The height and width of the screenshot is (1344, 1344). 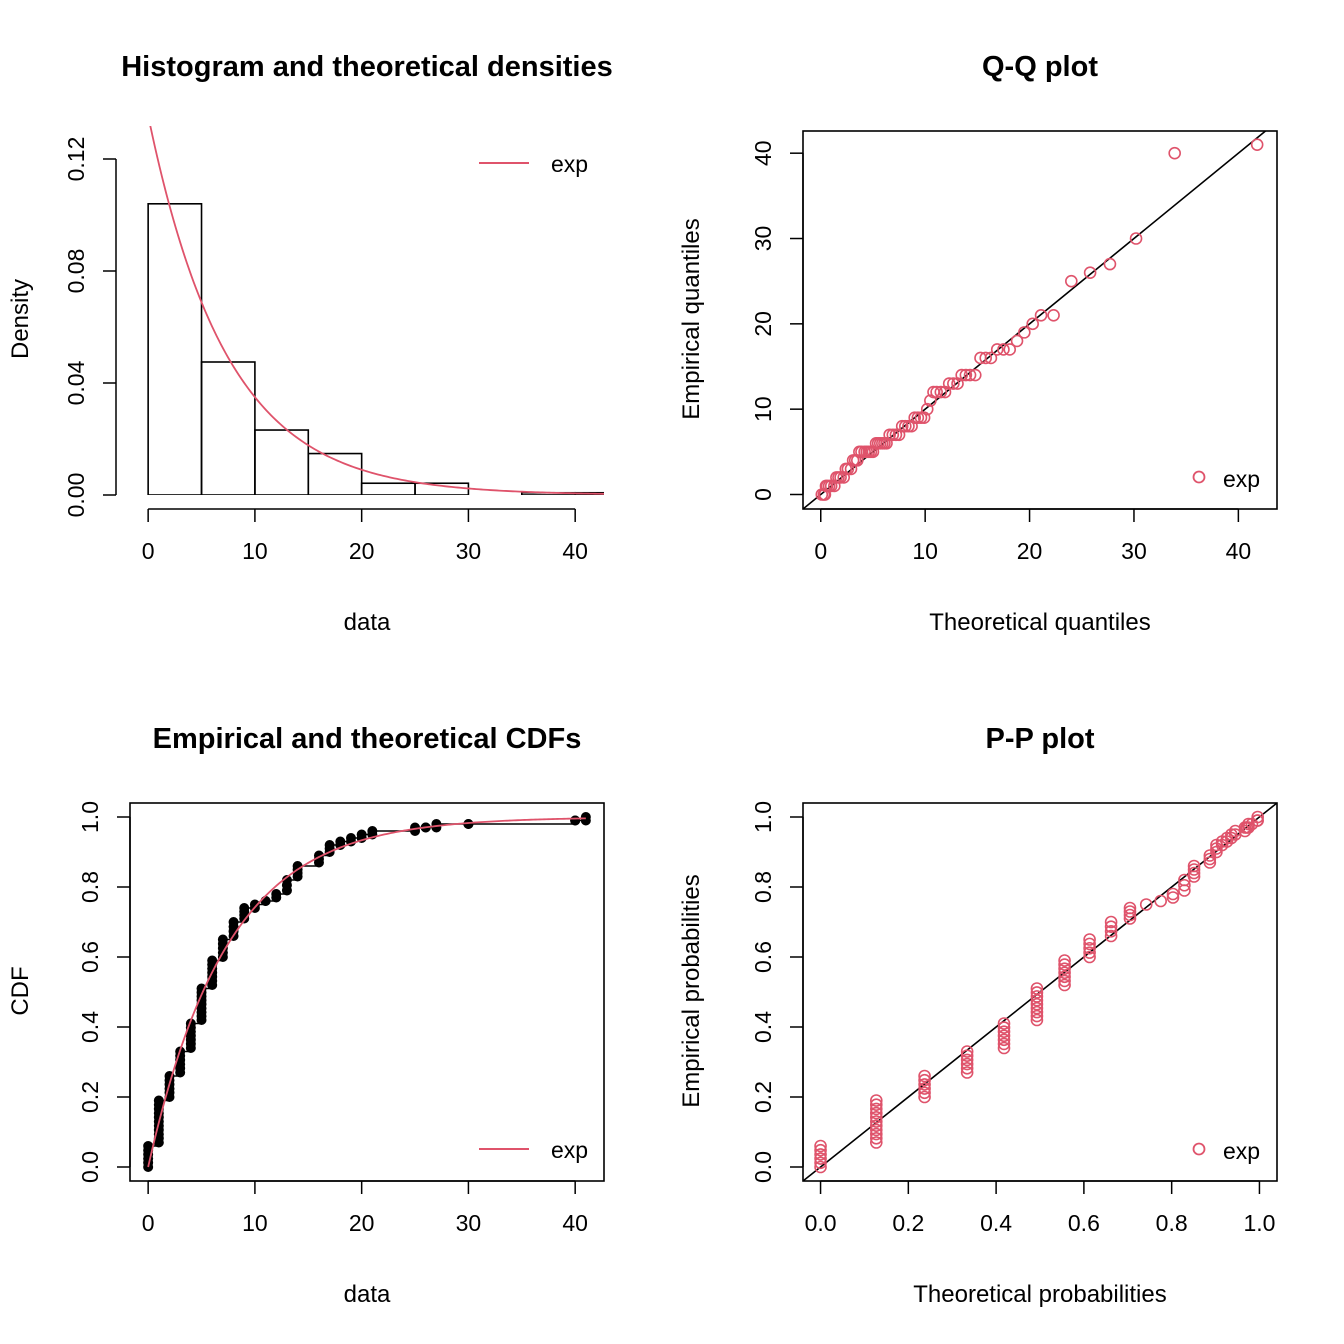 What do you see at coordinates (1241, 1151) in the screenshot?
I see `legend-label: exp` at bounding box center [1241, 1151].